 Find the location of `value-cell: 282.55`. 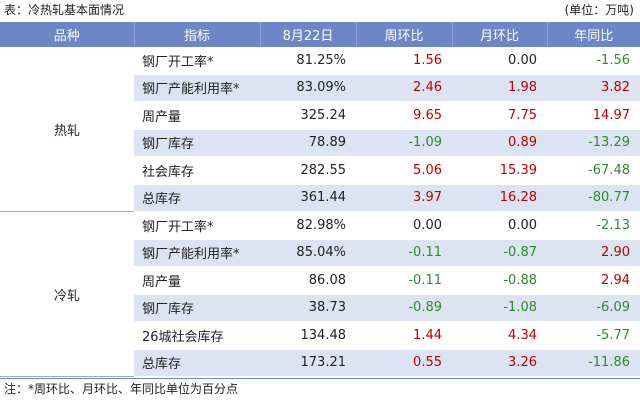

value-cell: 282.55 is located at coordinates (308, 170).